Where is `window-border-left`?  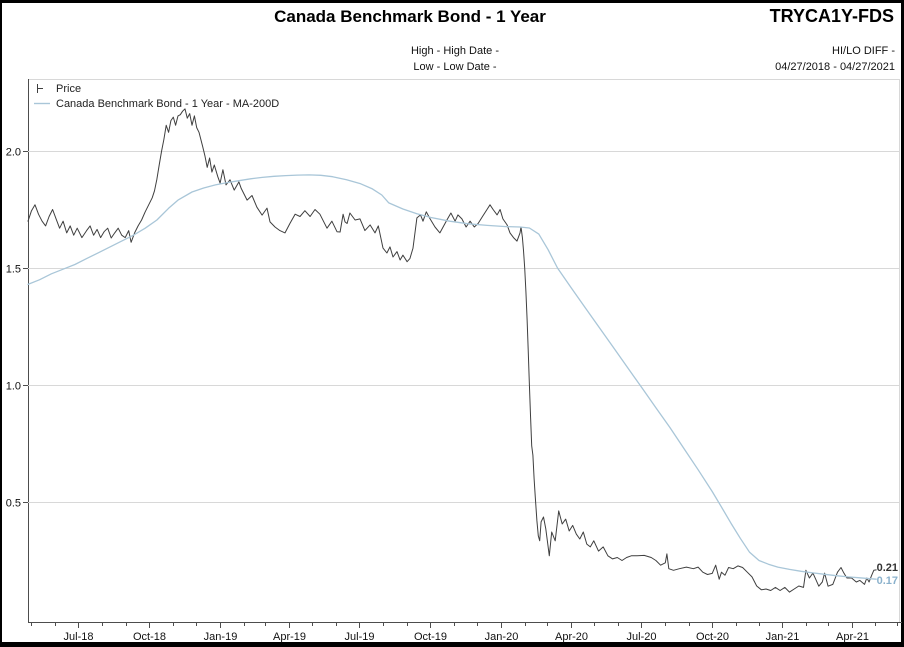 window-border-left is located at coordinates (1, 323).